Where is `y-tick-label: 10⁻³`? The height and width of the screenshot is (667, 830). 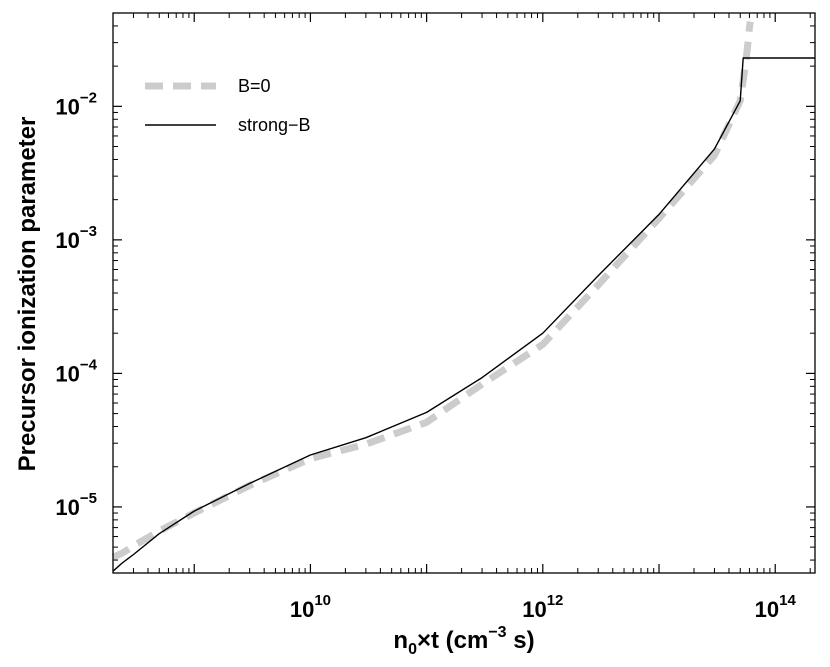
y-tick-label: 10⁻³ is located at coordinates (76, 238).